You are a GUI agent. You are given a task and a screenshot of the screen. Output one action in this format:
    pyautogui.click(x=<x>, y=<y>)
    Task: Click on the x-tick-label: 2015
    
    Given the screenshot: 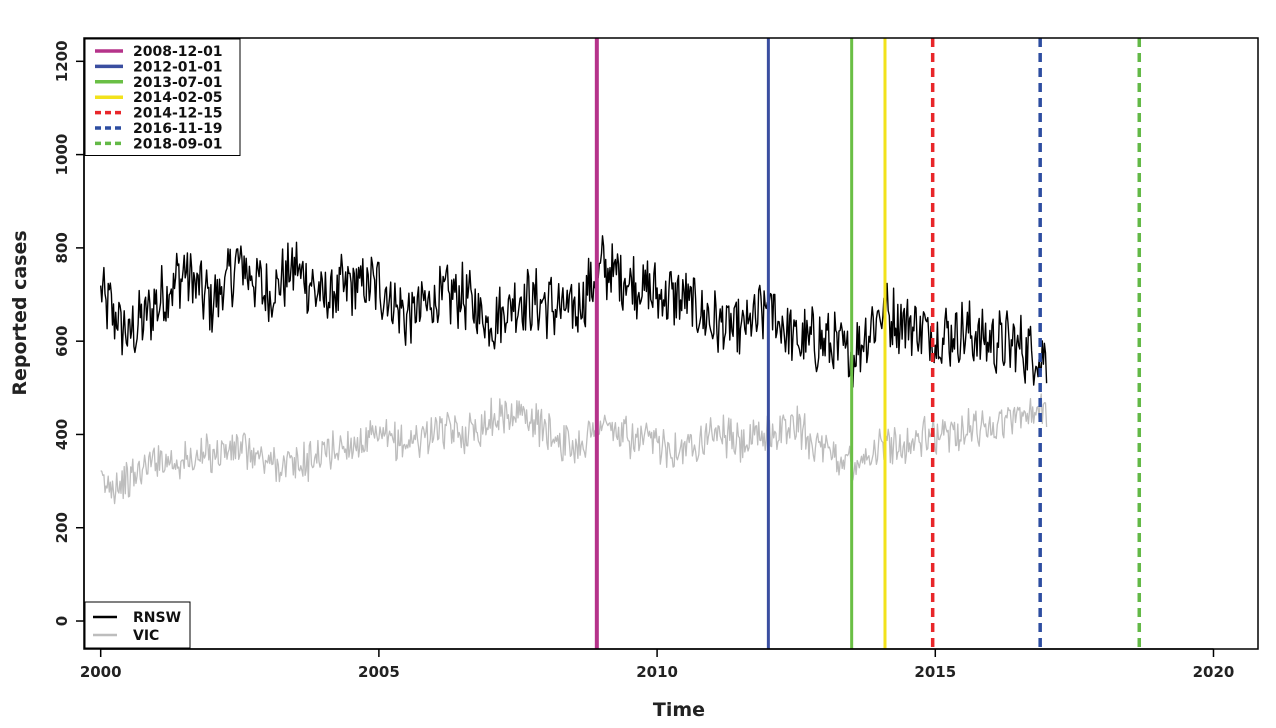 What is the action you would take?
    pyautogui.click(x=935, y=672)
    